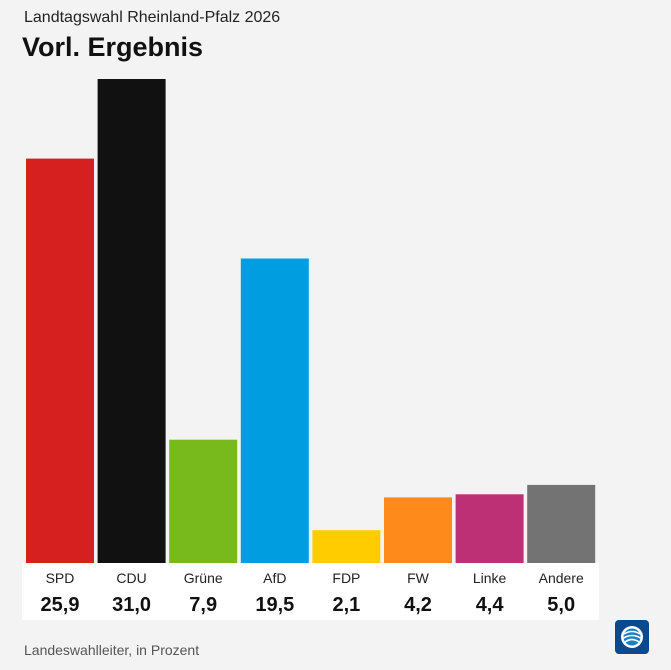 The height and width of the screenshot is (670, 671). Describe the element at coordinates (346, 578) in the screenshot. I see `category-label-fdp: FDP` at that location.